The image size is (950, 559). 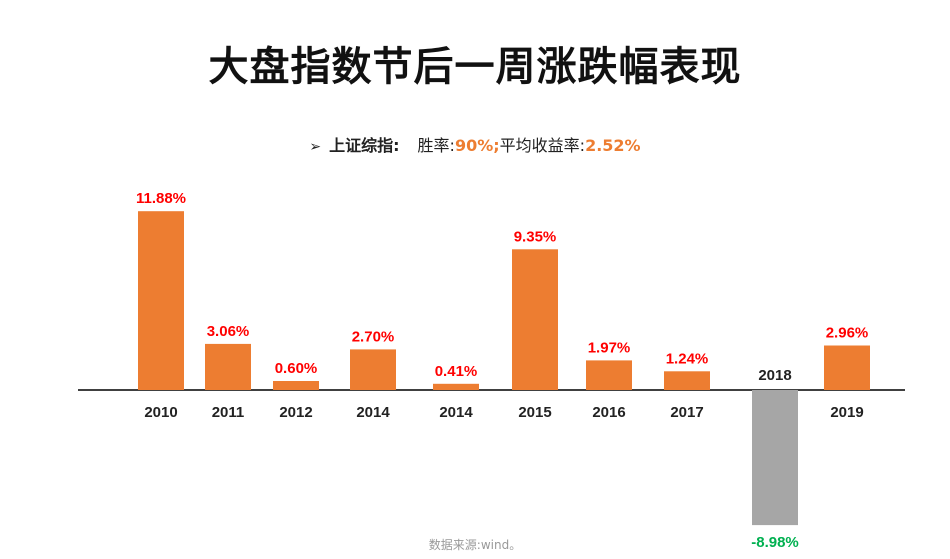 What do you see at coordinates (160, 412) in the screenshot?
I see `category-label: 2010` at bounding box center [160, 412].